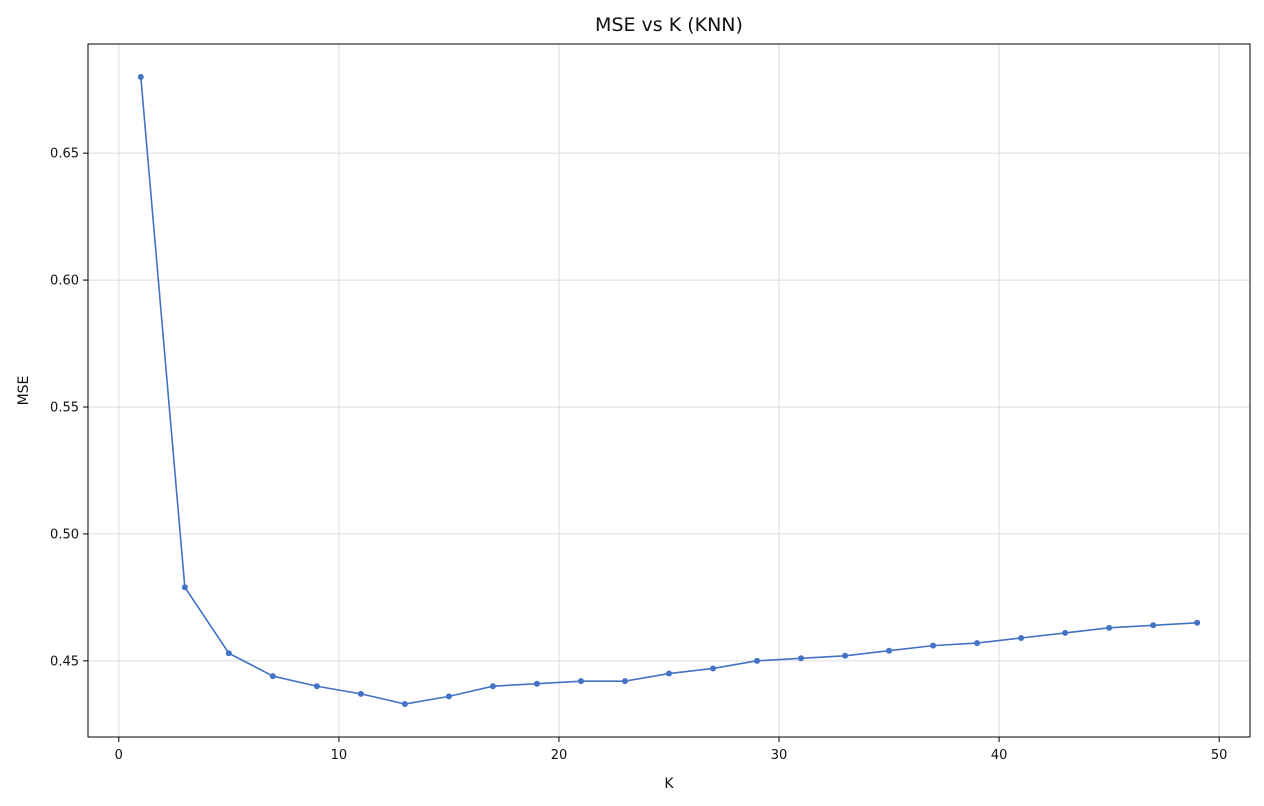 The width and height of the screenshot is (1264, 806). What do you see at coordinates (64, 281) in the screenshot?
I see `y-tick-label: 0.60` at bounding box center [64, 281].